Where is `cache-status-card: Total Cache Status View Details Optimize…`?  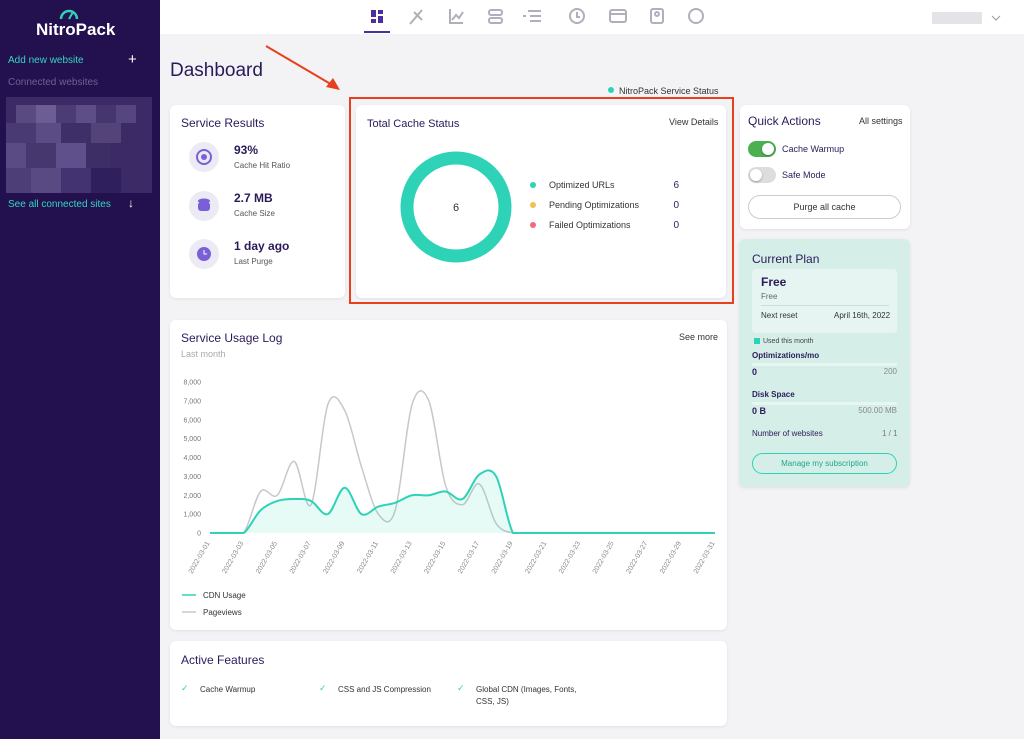 cache-status-card: Total Cache Status View Details Optimize… is located at coordinates (541, 201).